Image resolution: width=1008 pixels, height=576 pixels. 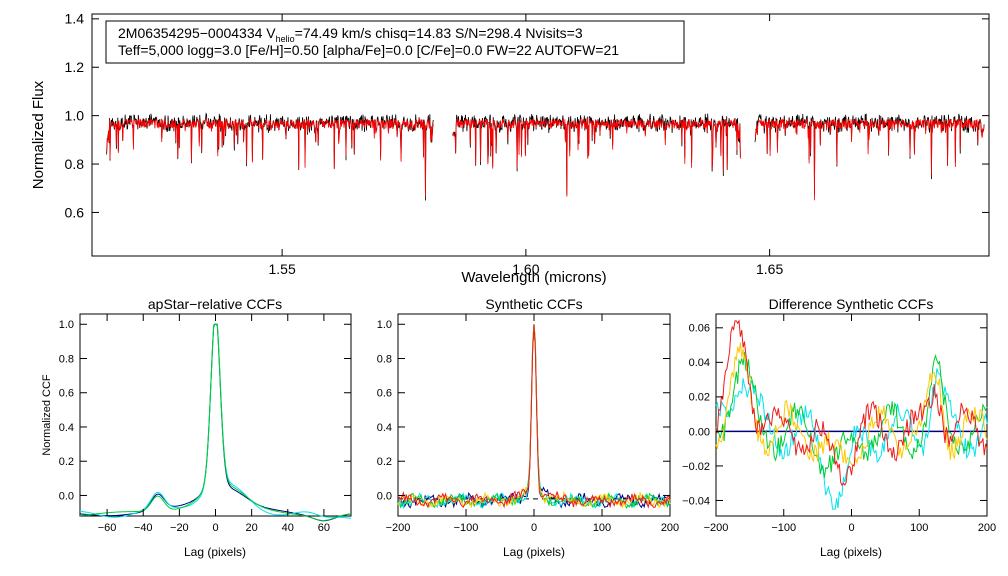 I want to click on synthetic-axis-ticks: −200 −100 0 100 200 0.0 0.2 0.4 0.6 0.8 1.0, so click(x=528, y=424).